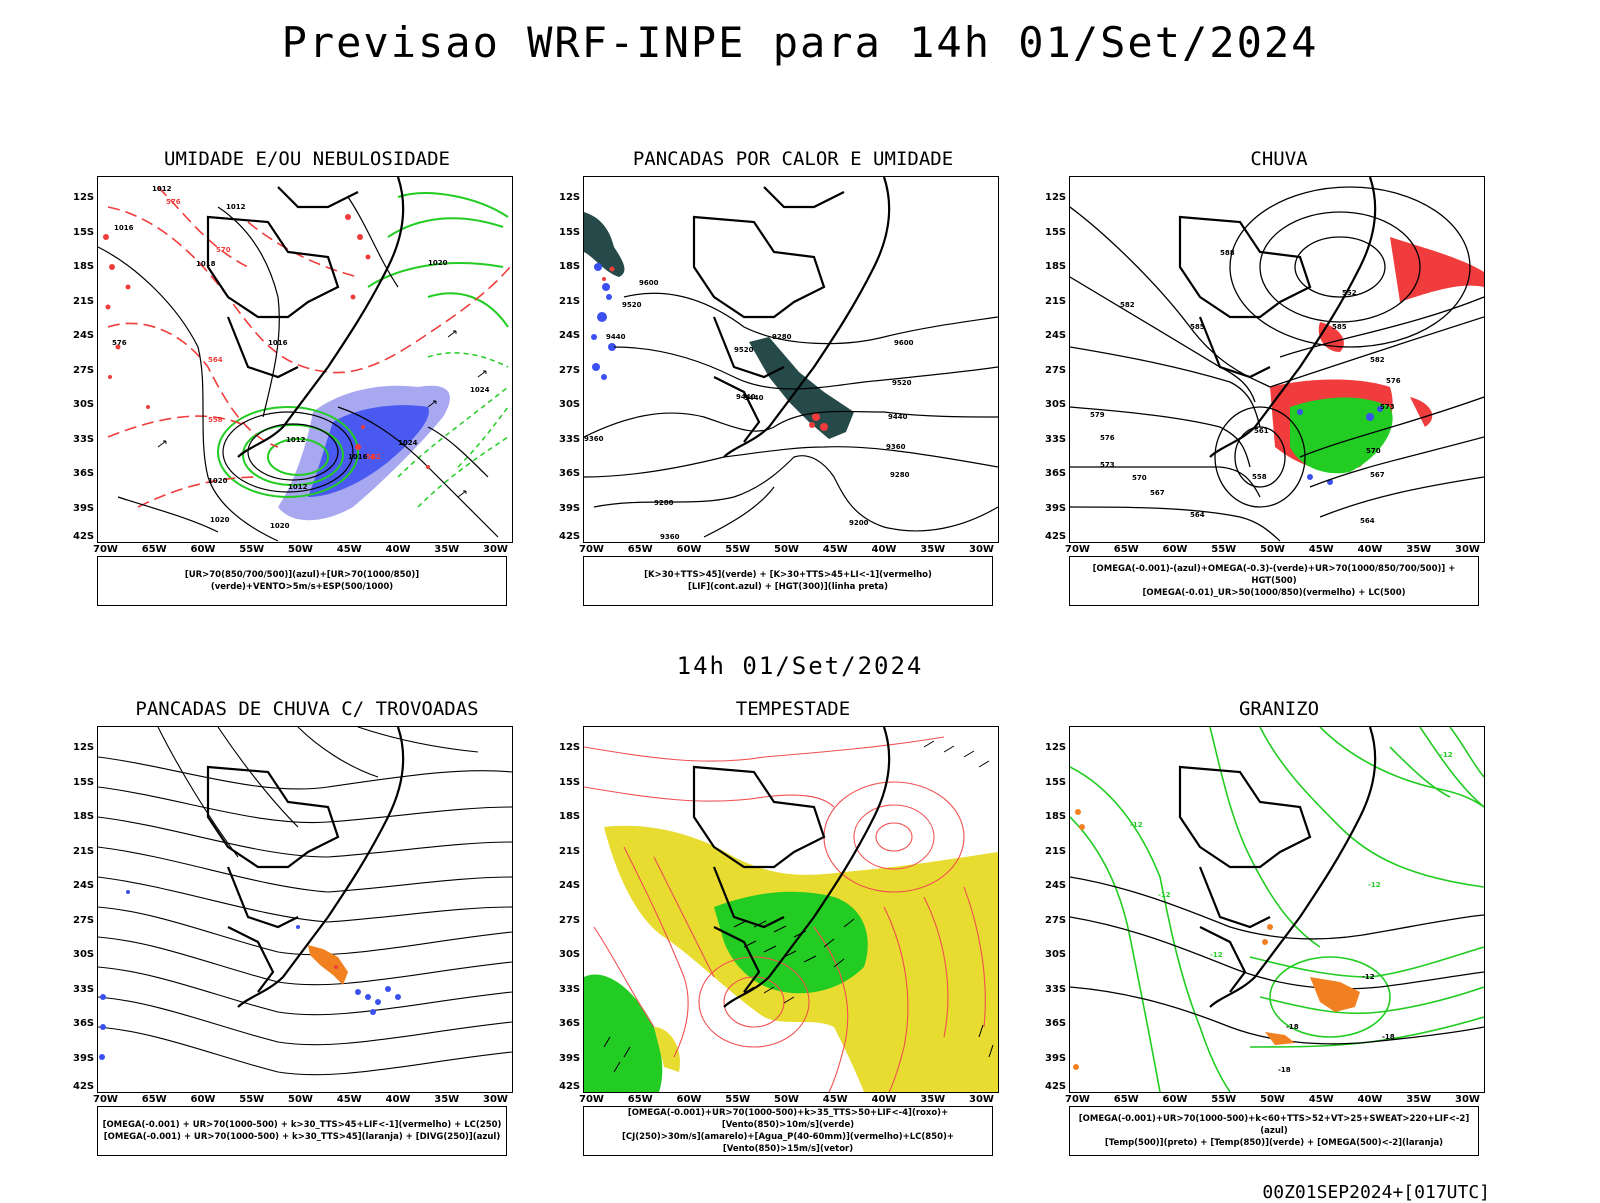 The height and width of the screenshot is (1203, 1600). What do you see at coordinates (307, 159) in the screenshot?
I see `panel-title: UMIDADE E/OU NEBULOSIDADE` at bounding box center [307, 159].